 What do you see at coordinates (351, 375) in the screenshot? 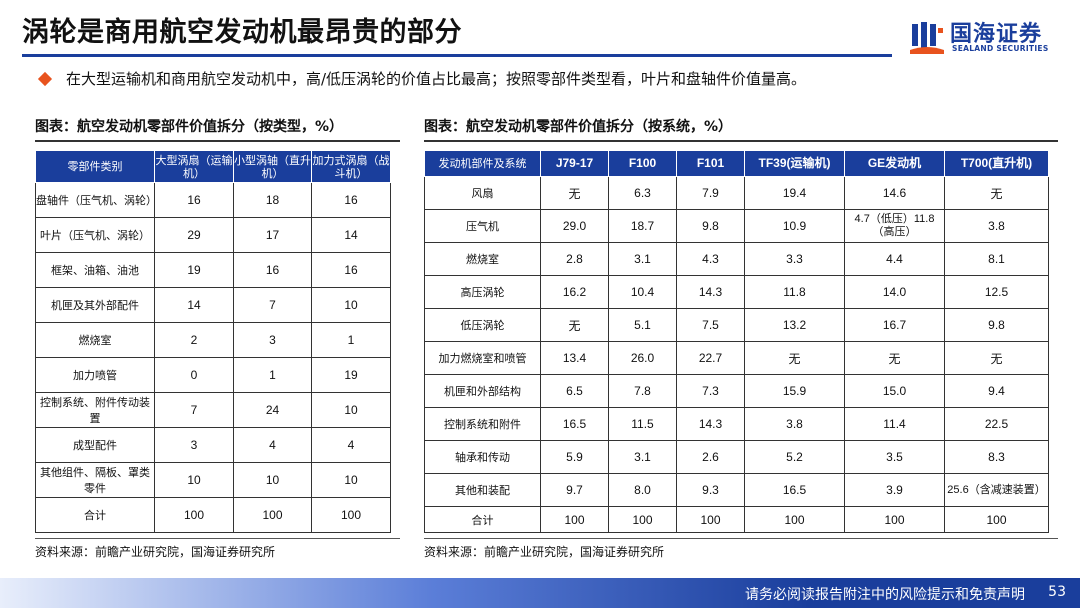
I see `table-cell: 19` at bounding box center [351, 375].